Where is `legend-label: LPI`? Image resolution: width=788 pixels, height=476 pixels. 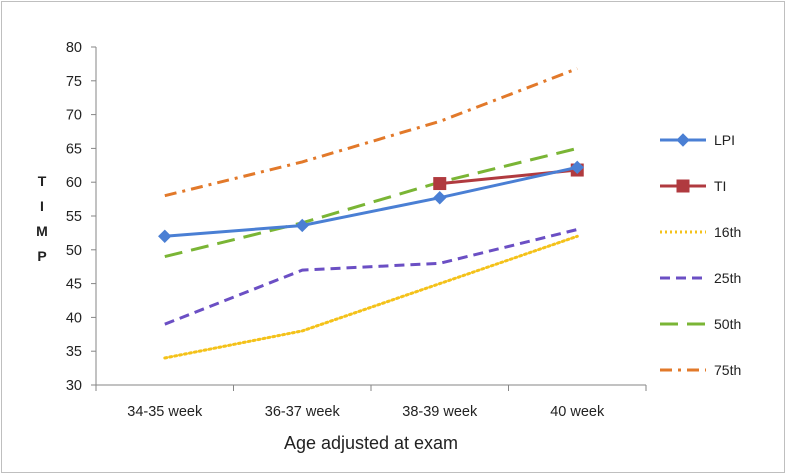 legend-label: LPI is located at coordinates (724, 140).